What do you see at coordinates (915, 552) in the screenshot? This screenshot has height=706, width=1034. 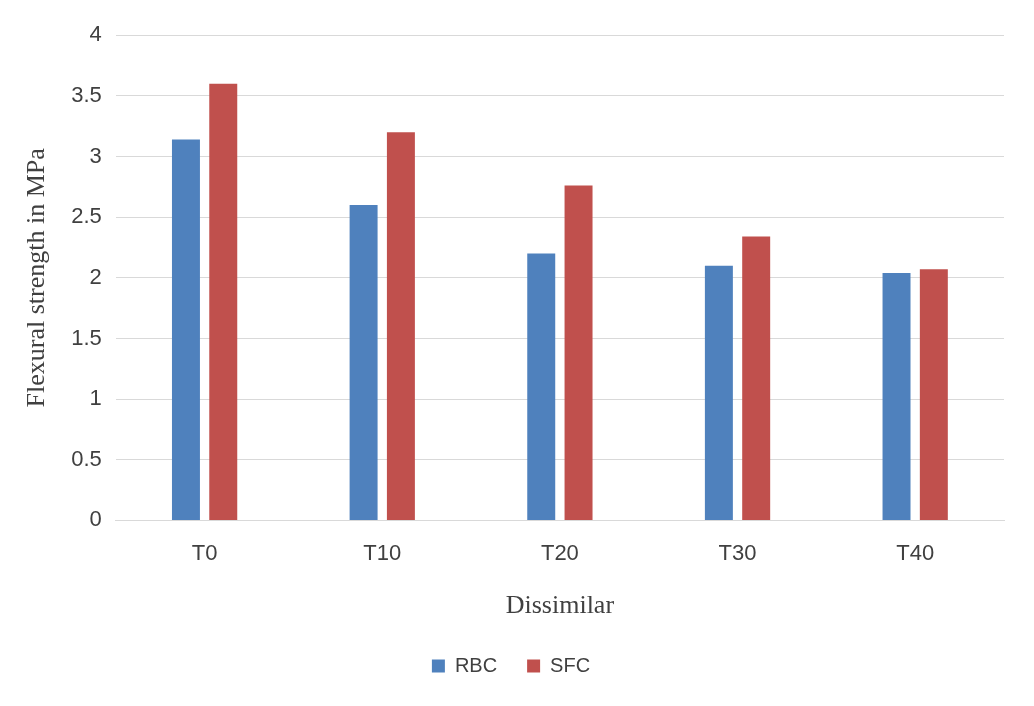 I see `x-tick-label: T40` at bounding box center [915, 552].